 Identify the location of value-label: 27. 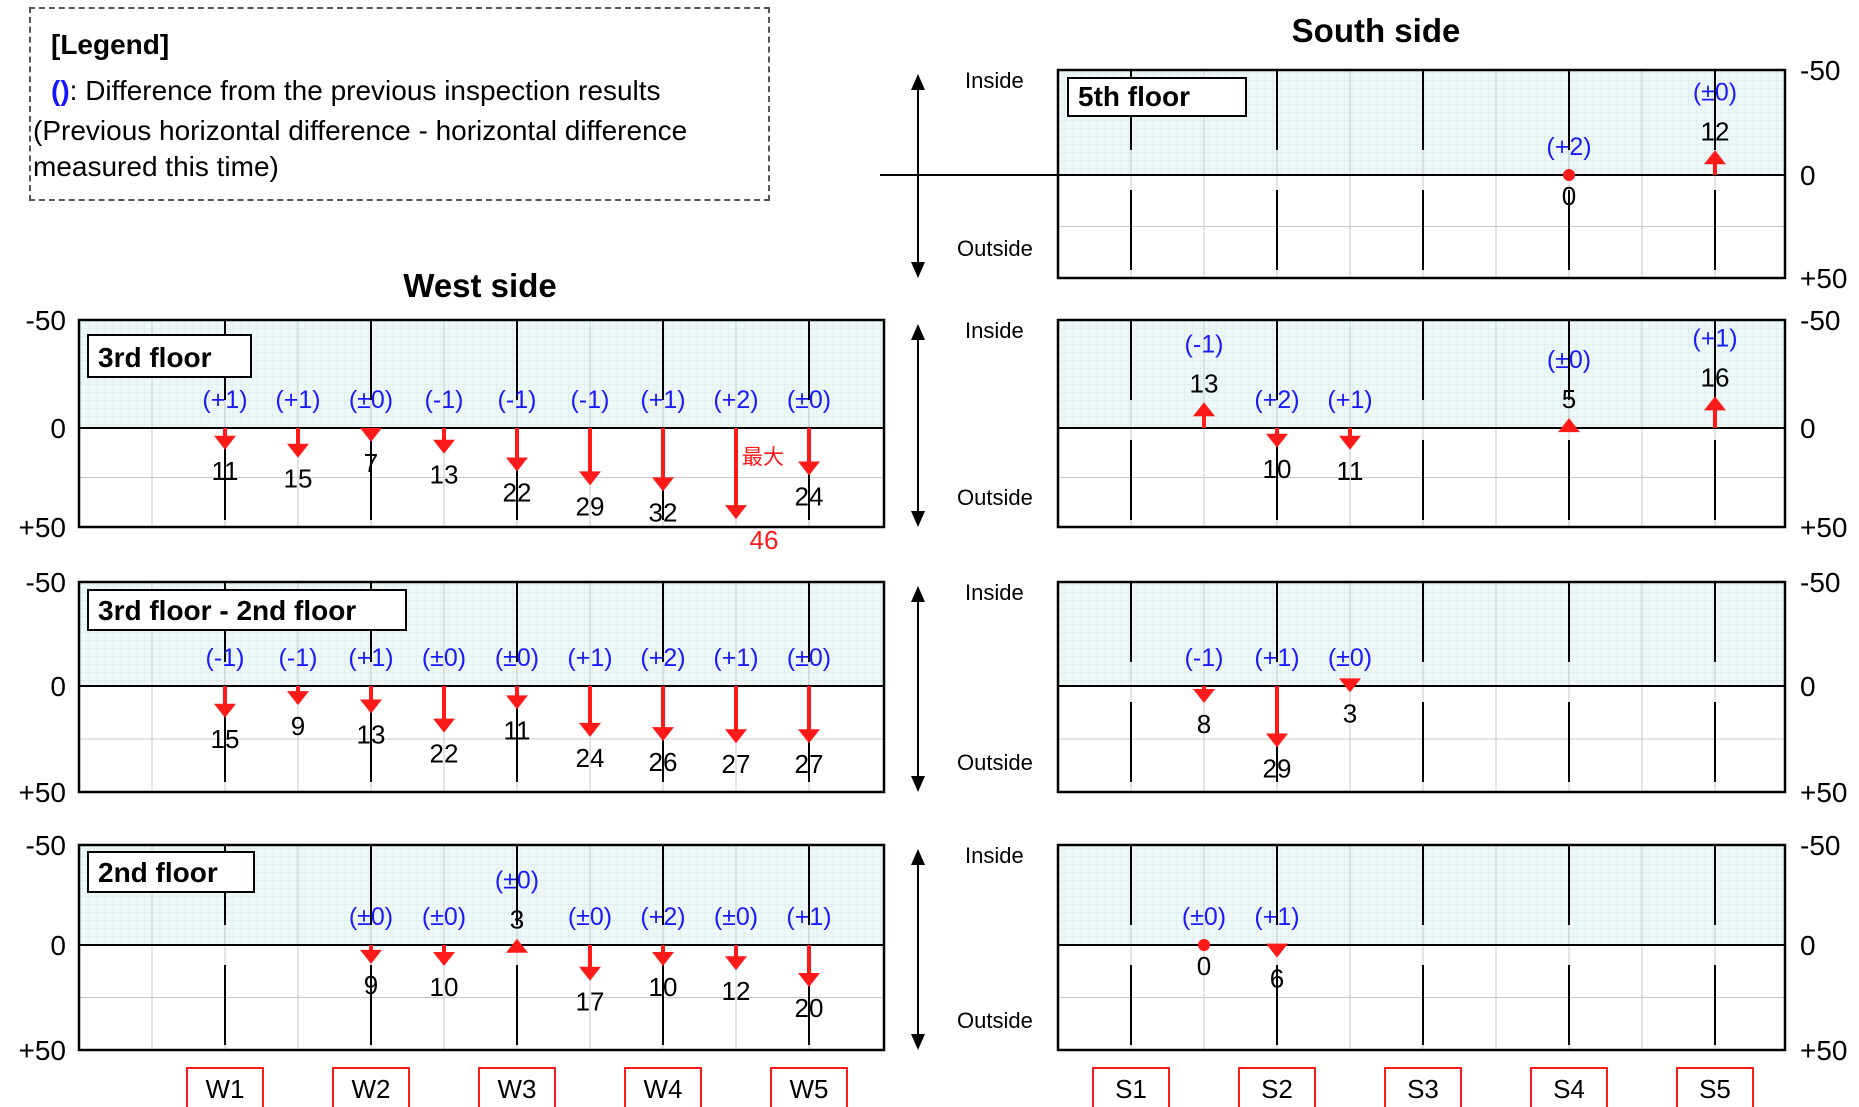
(736, 764).